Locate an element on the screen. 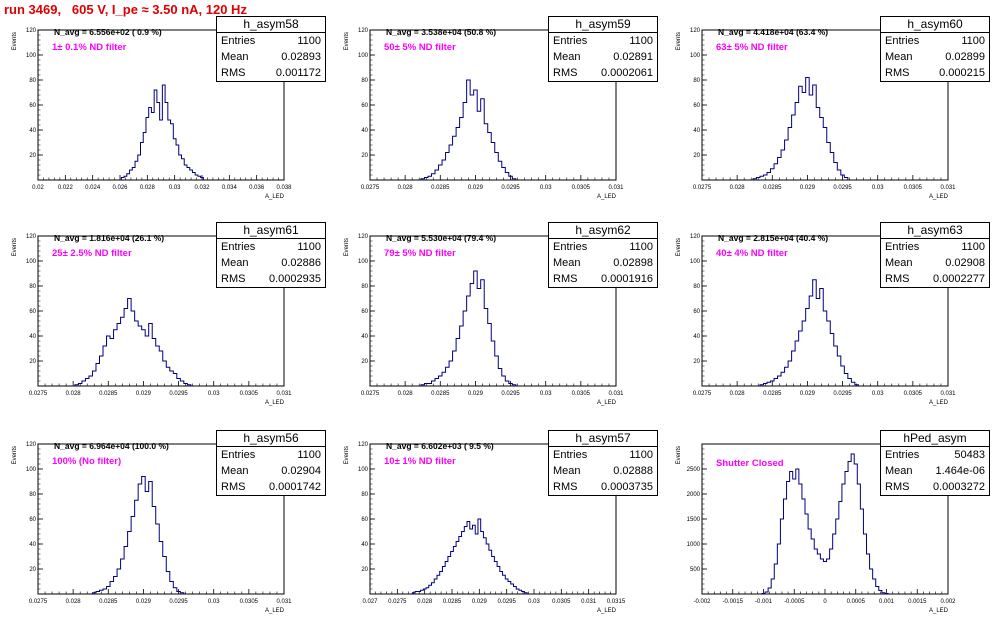 Image resolution: width=996 pixels, height=622 pixels. navg-label: N_avg = 6.602e+03 ( 9.5 %) is located at coordinates (440, 446).